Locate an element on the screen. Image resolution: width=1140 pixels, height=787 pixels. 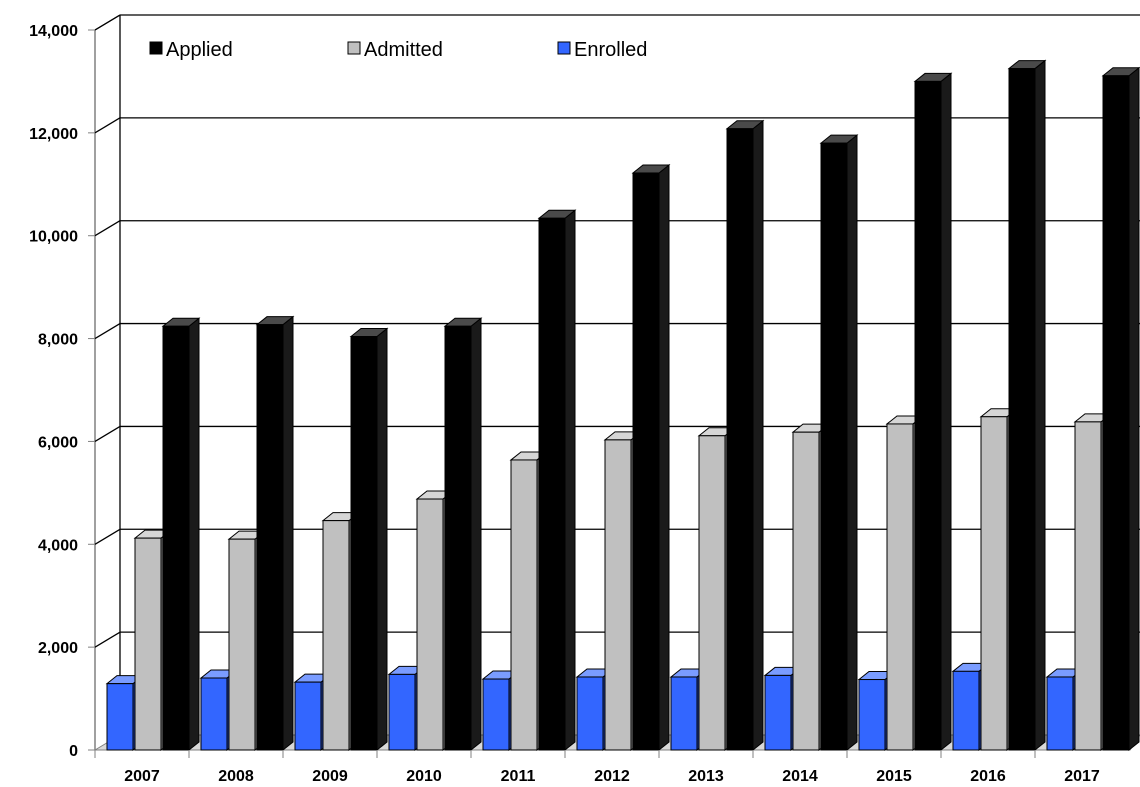
bar-applied-2016 is located at coordinates (1027, 405).